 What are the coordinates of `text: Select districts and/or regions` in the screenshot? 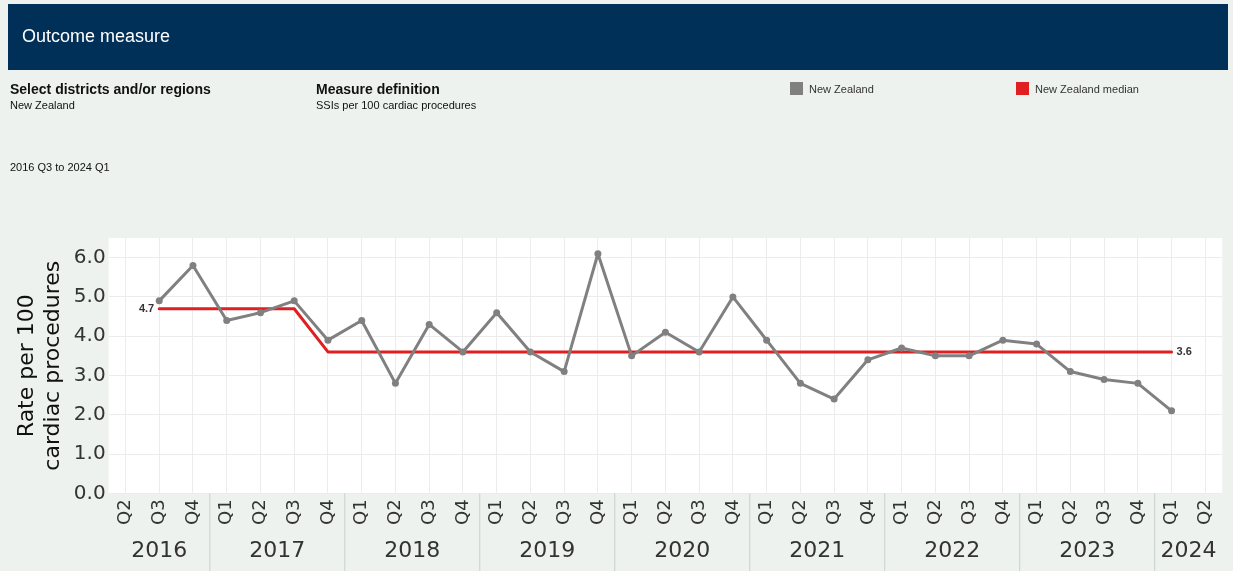 It's located at (110, 89).